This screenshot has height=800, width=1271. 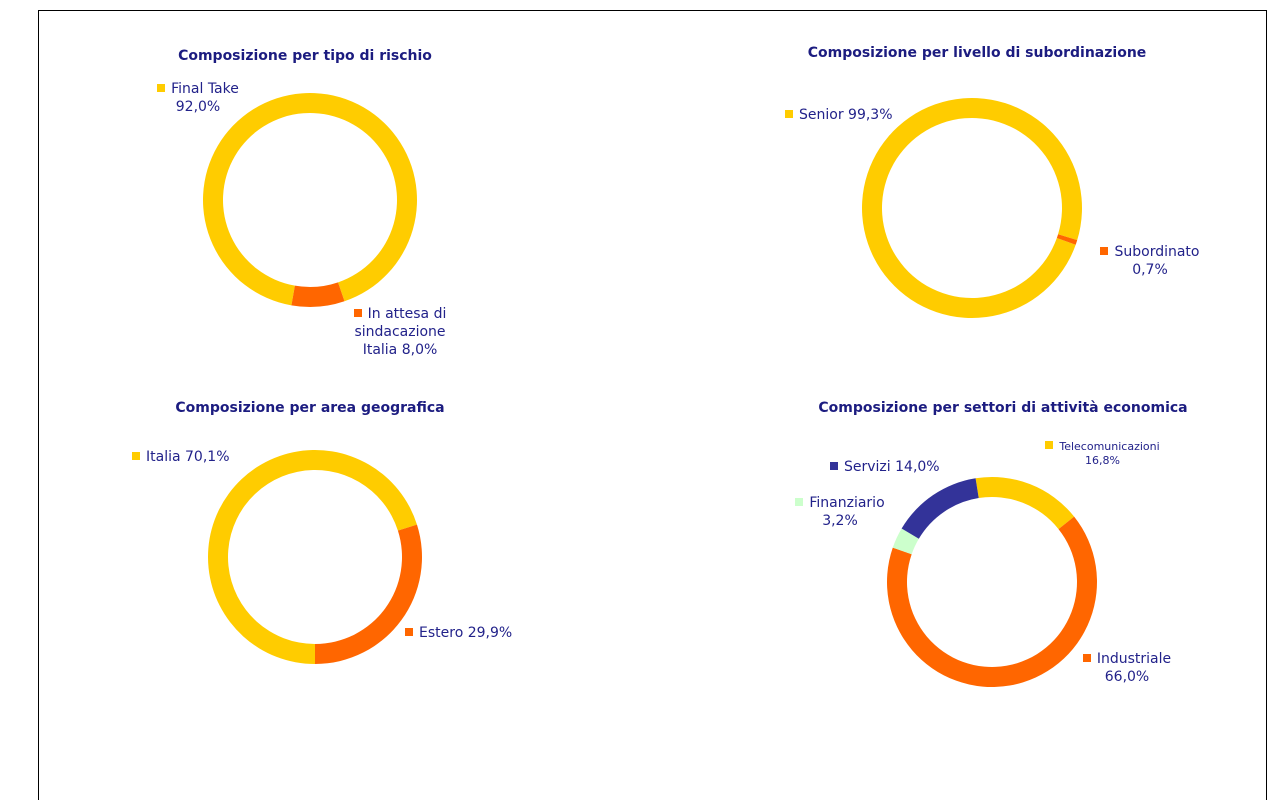 I want to click on slice-label: Estero 29,9%, so click(x=458, y=633).